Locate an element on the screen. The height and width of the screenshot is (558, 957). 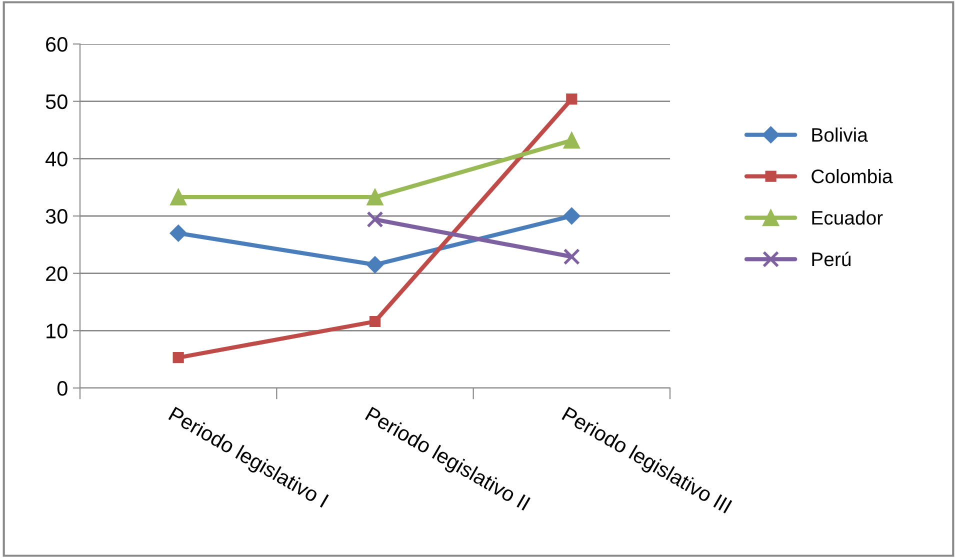
legend-label: Perú is located at coordinates (831, 259).